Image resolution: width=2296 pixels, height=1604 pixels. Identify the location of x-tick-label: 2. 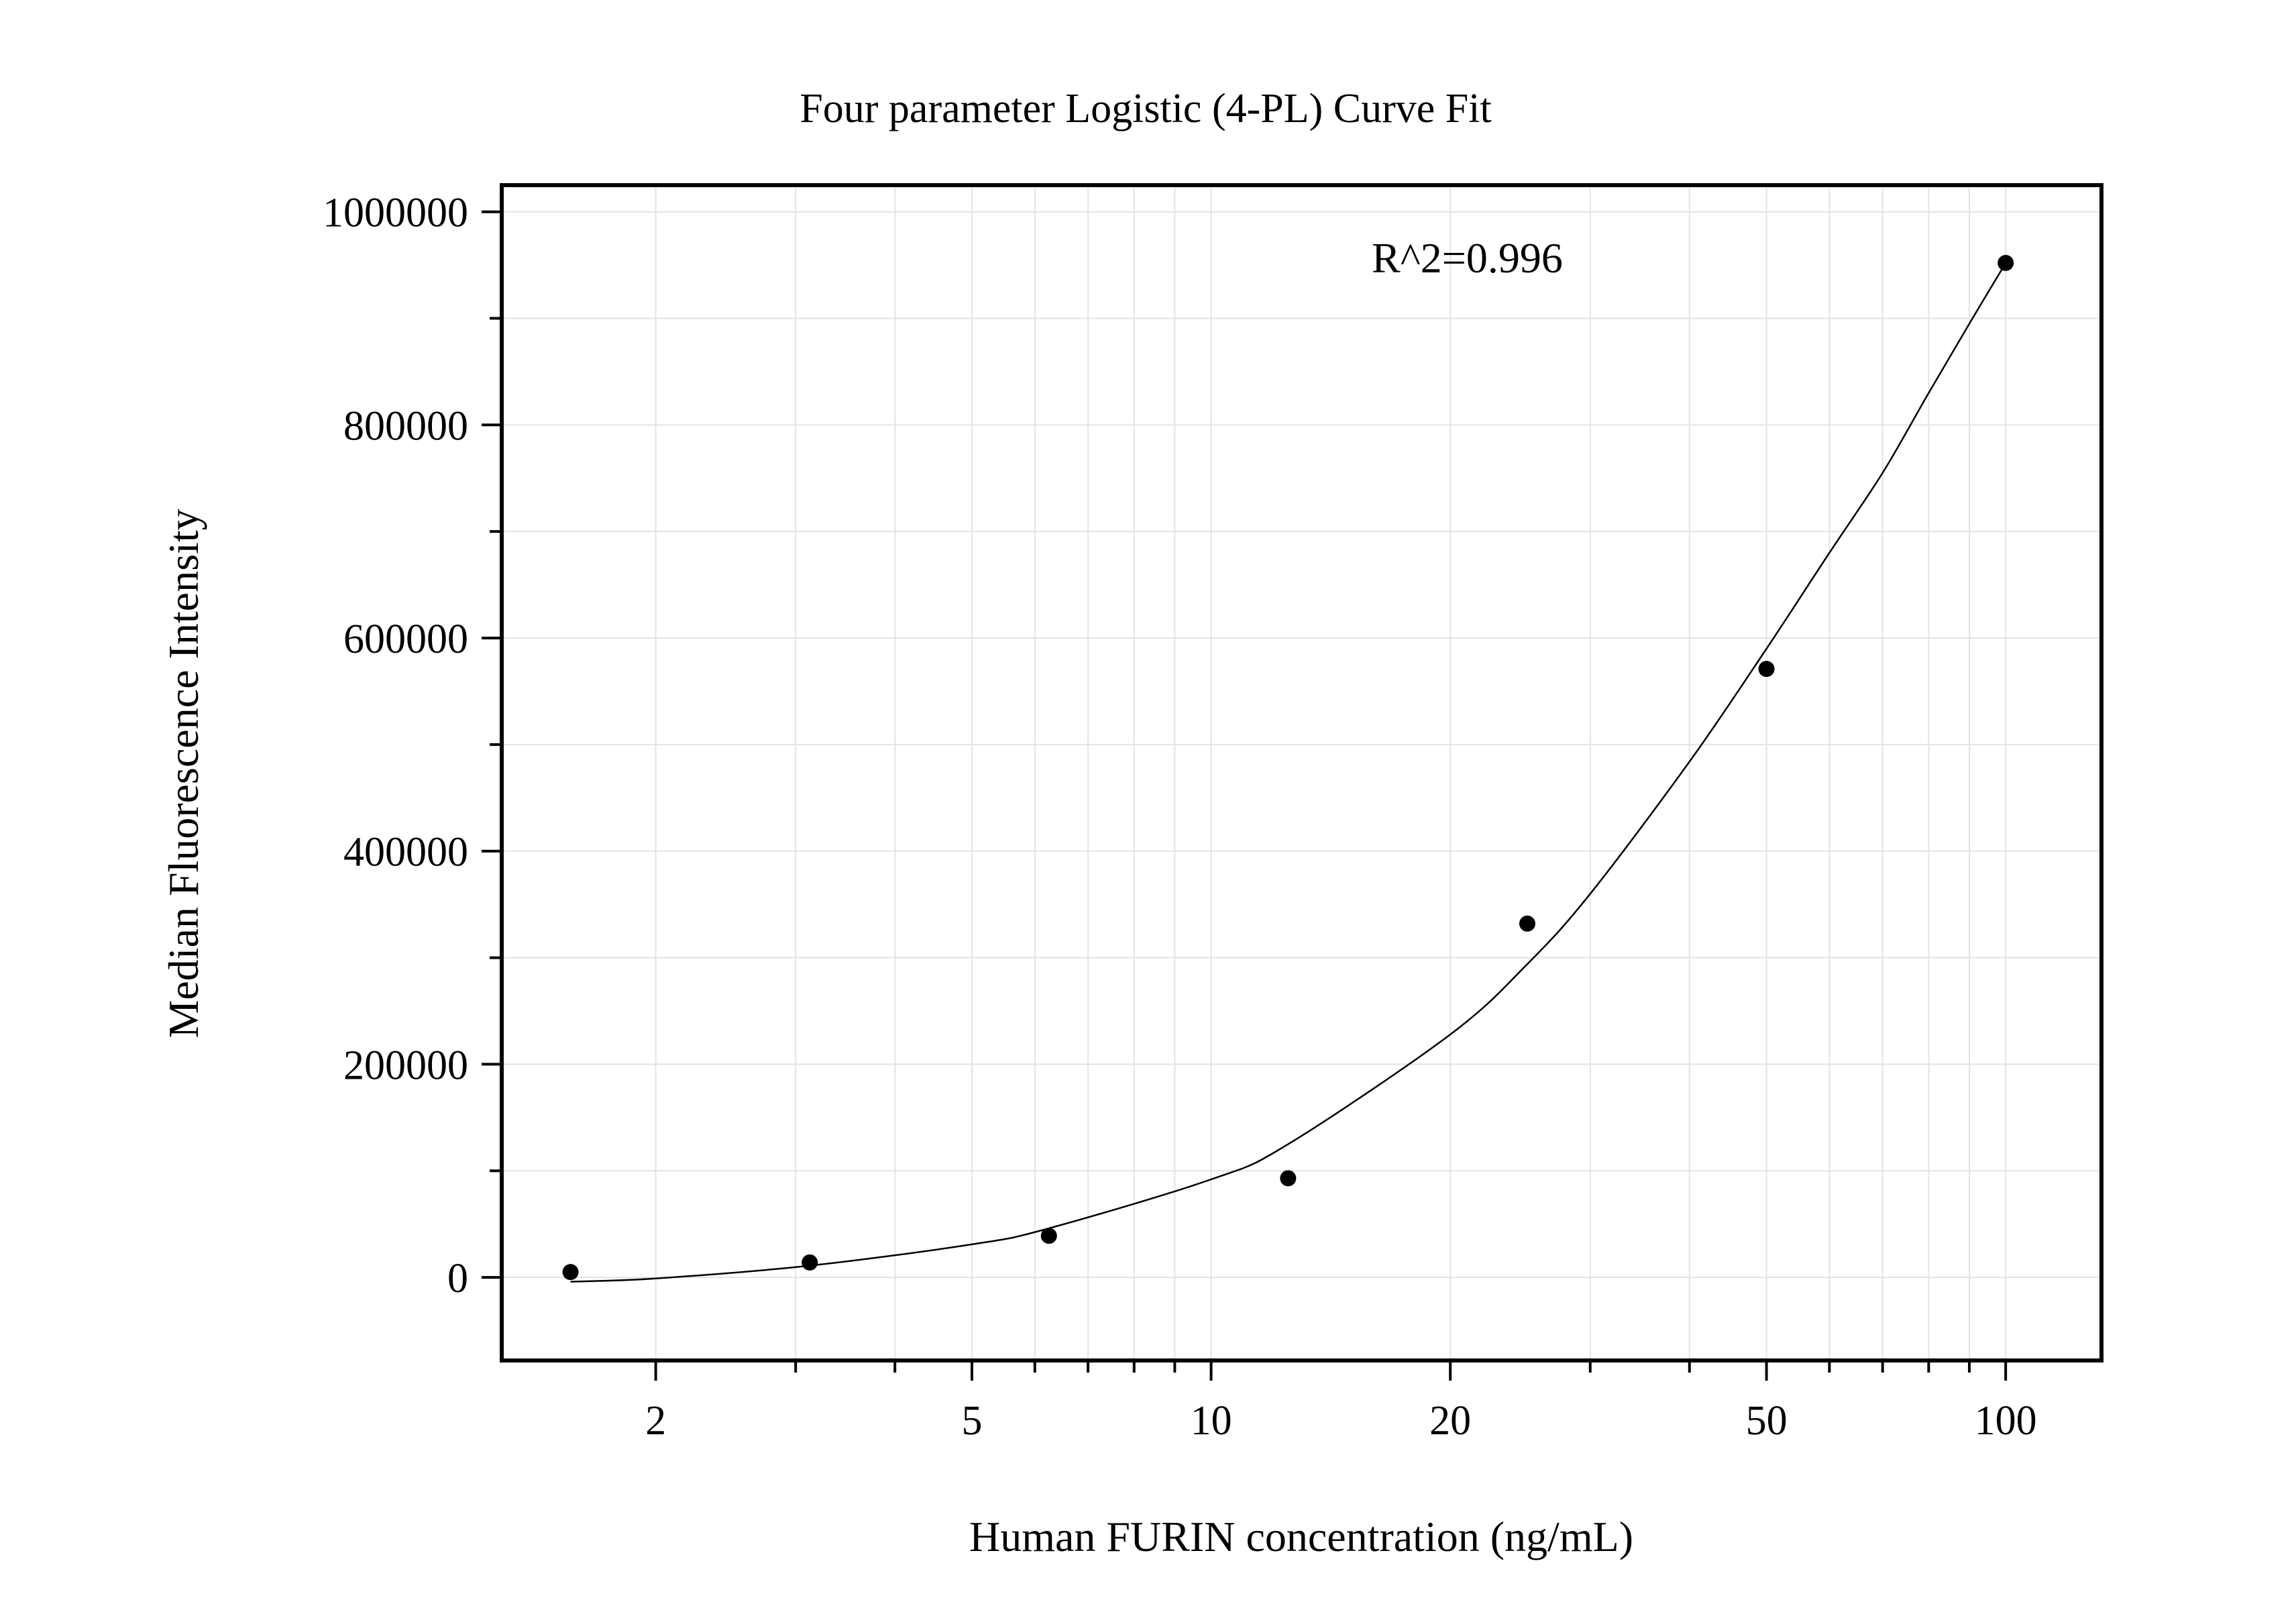
(655, 1421).